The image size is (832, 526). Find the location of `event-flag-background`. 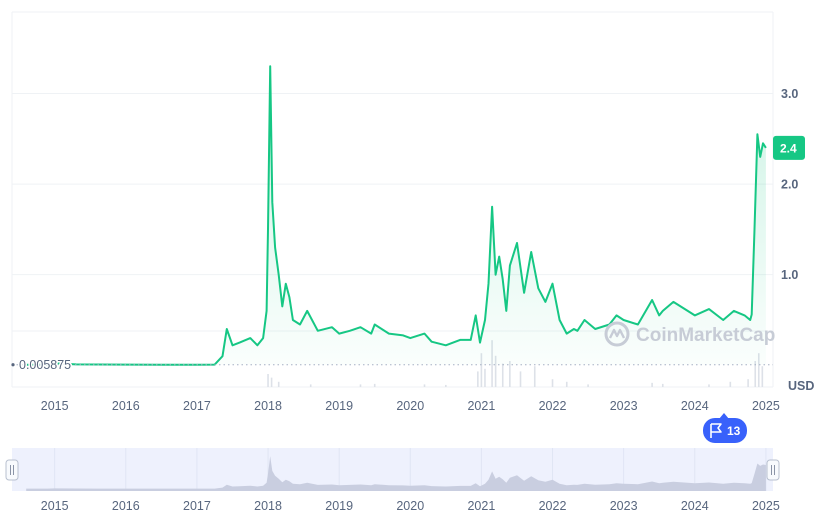

event-flag-background is located at coordinates (725, 430).